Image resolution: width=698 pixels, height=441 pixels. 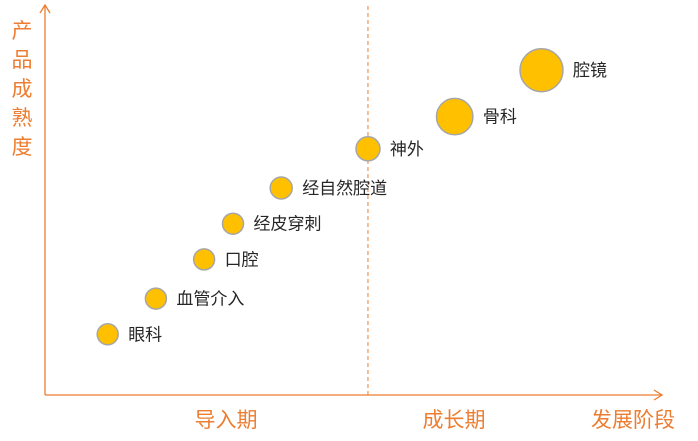 What do you see at coordinates (658, 395) in the screenshot?
I see `x-axis-arrow` at bounding box center [658, 395].